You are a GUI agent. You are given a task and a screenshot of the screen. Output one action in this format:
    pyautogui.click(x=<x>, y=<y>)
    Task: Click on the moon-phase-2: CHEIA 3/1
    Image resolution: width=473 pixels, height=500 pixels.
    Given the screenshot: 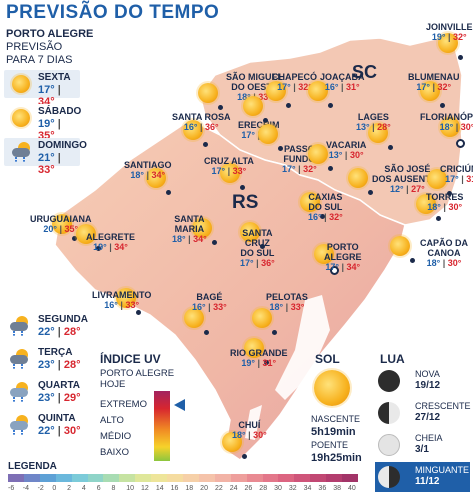 What is the action you would take?
    pyautogui.click(x=422, y=445)
    